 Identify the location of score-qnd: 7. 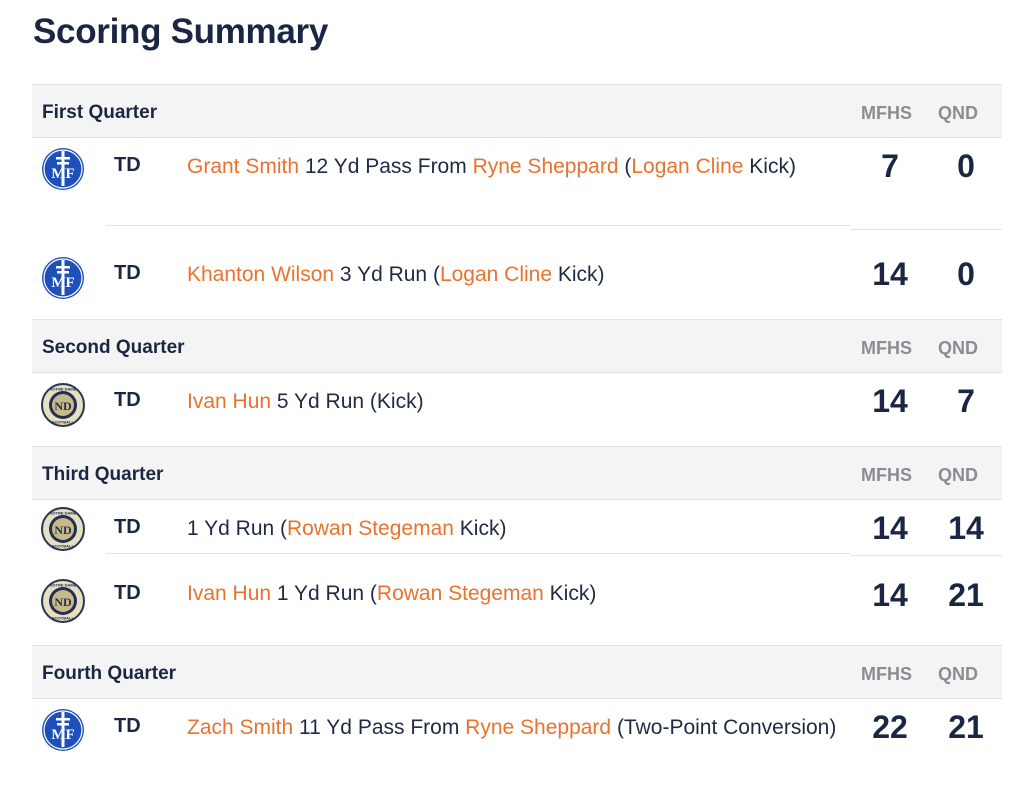
(966, 401).